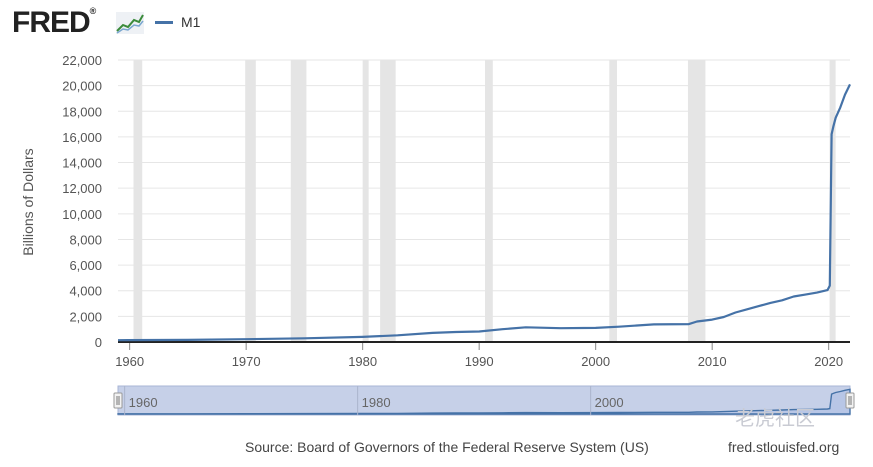 The image size is (873, 467). Describe the element at coordinates (82, 188) in the screenshot. I see `y-tick-label: 12,000` at that location.